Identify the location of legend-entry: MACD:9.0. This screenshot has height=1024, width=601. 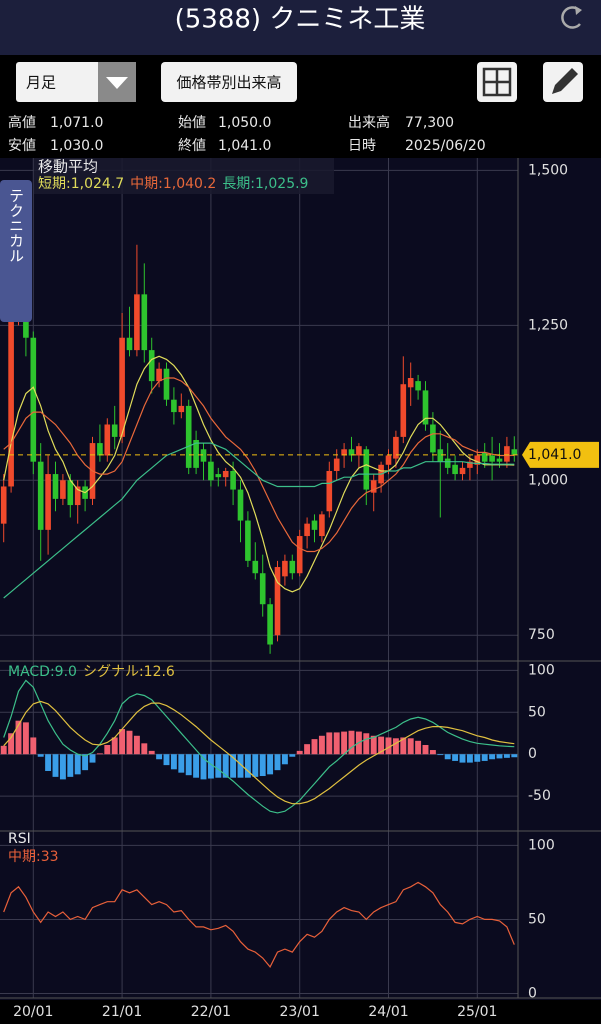
(42, 672).